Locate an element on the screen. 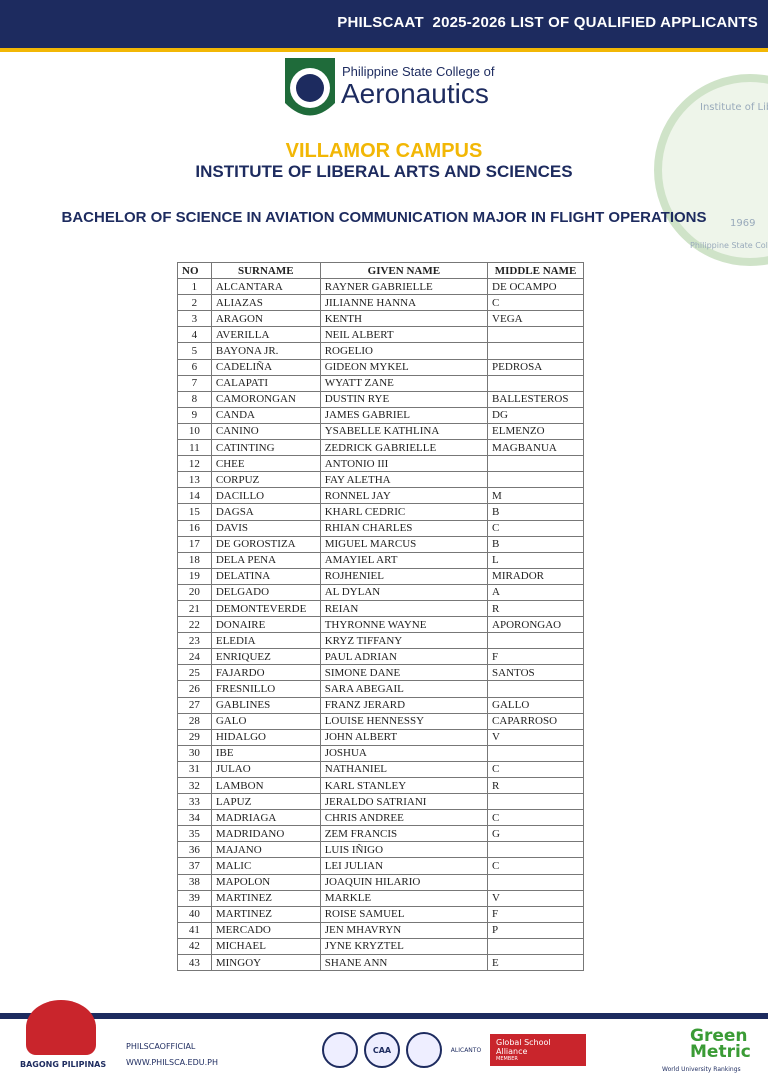 This screenshot has height=1086, width=768. table-cell: 35 is located at coordinates (194, 834).